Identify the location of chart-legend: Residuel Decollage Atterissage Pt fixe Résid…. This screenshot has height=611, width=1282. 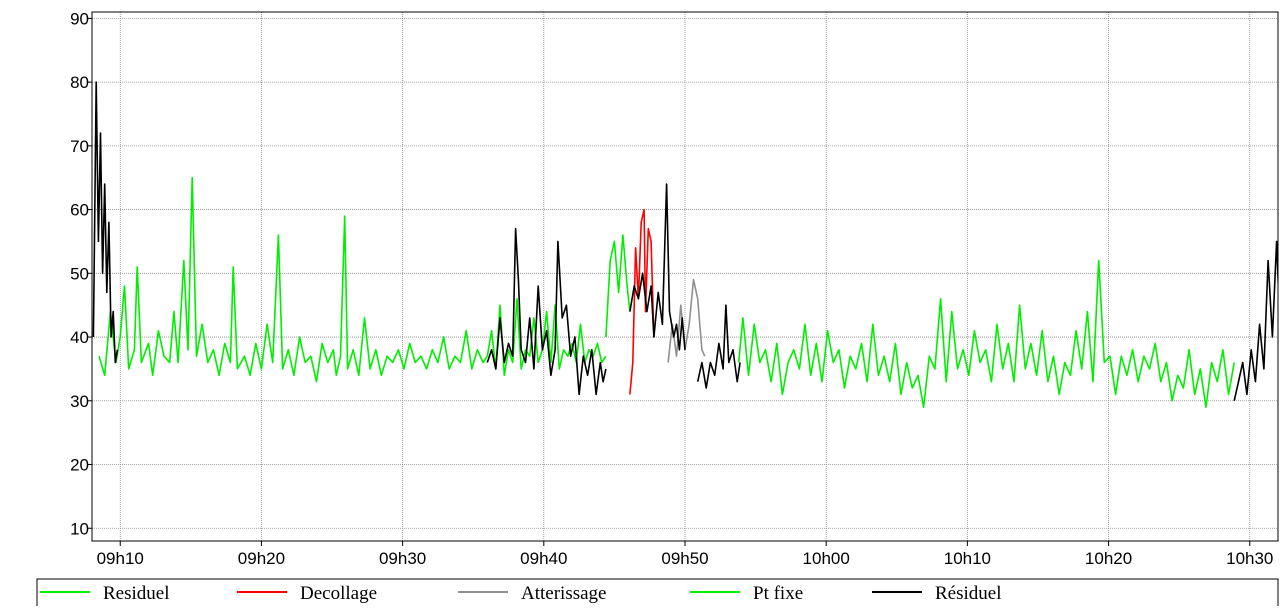
(657, 594).